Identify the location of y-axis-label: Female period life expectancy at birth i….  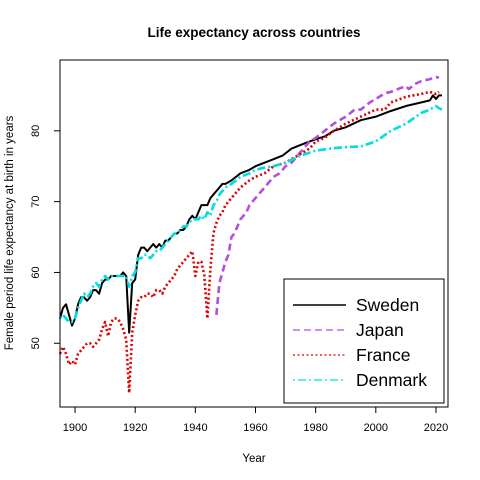
(10, 232).